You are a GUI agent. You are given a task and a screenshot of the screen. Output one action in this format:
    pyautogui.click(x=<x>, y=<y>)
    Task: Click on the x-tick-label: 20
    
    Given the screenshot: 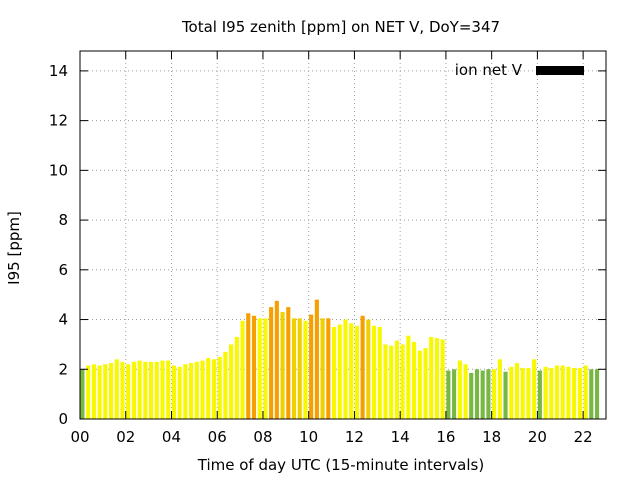 What is the action you would take?
    pyautogui.click(x=537, y=437)
    